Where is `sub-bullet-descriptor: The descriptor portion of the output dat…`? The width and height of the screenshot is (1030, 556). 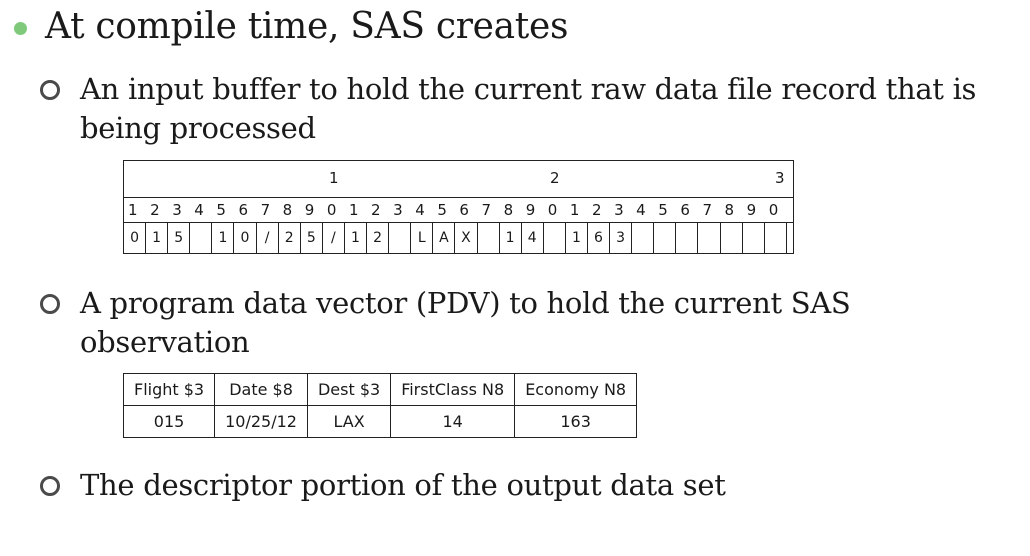
sub-bullet-descriptor: The descriptor portion of the output dat… is located at coordinates (383, 485).